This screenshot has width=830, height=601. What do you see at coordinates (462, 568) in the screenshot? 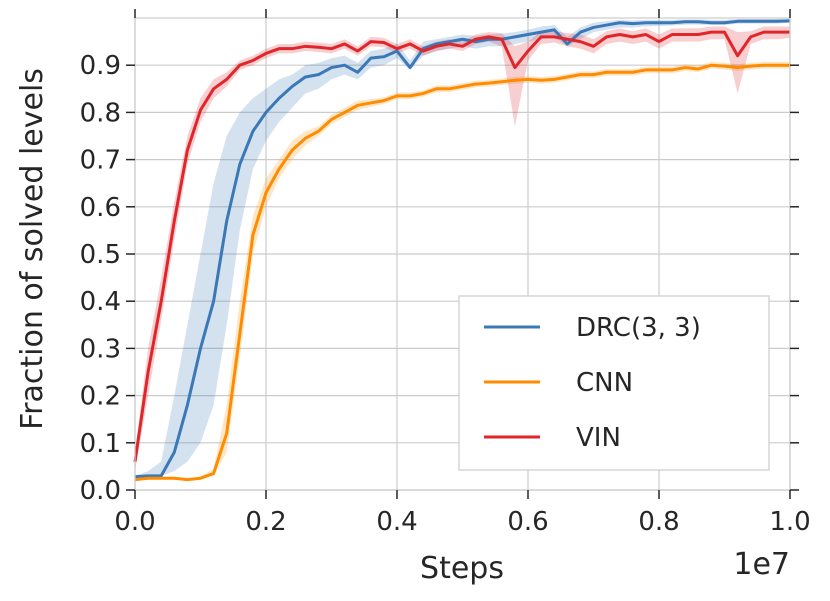
I see `x-axis-label: Steps` at bounding box center [462, 568].